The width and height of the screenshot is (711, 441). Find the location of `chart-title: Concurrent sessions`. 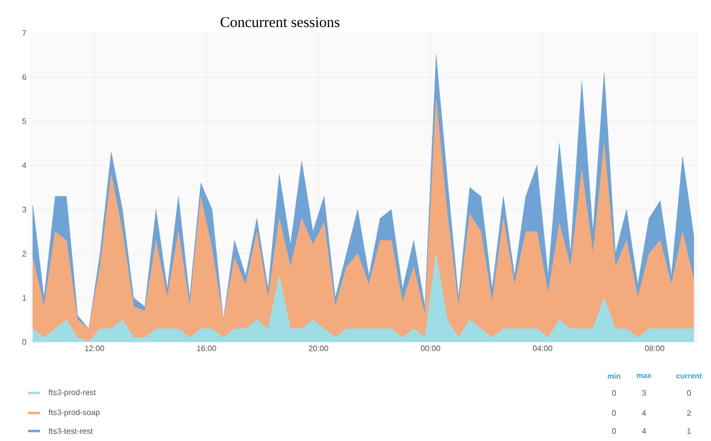

chart-title: Concurrent sessions is located at coordinates (280, 22).